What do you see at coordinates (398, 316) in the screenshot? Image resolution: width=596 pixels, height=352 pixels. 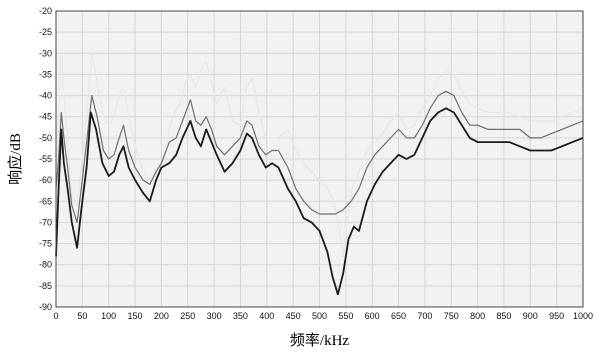 I see `x-tick-label: 650` at bounding box center [398, 316].